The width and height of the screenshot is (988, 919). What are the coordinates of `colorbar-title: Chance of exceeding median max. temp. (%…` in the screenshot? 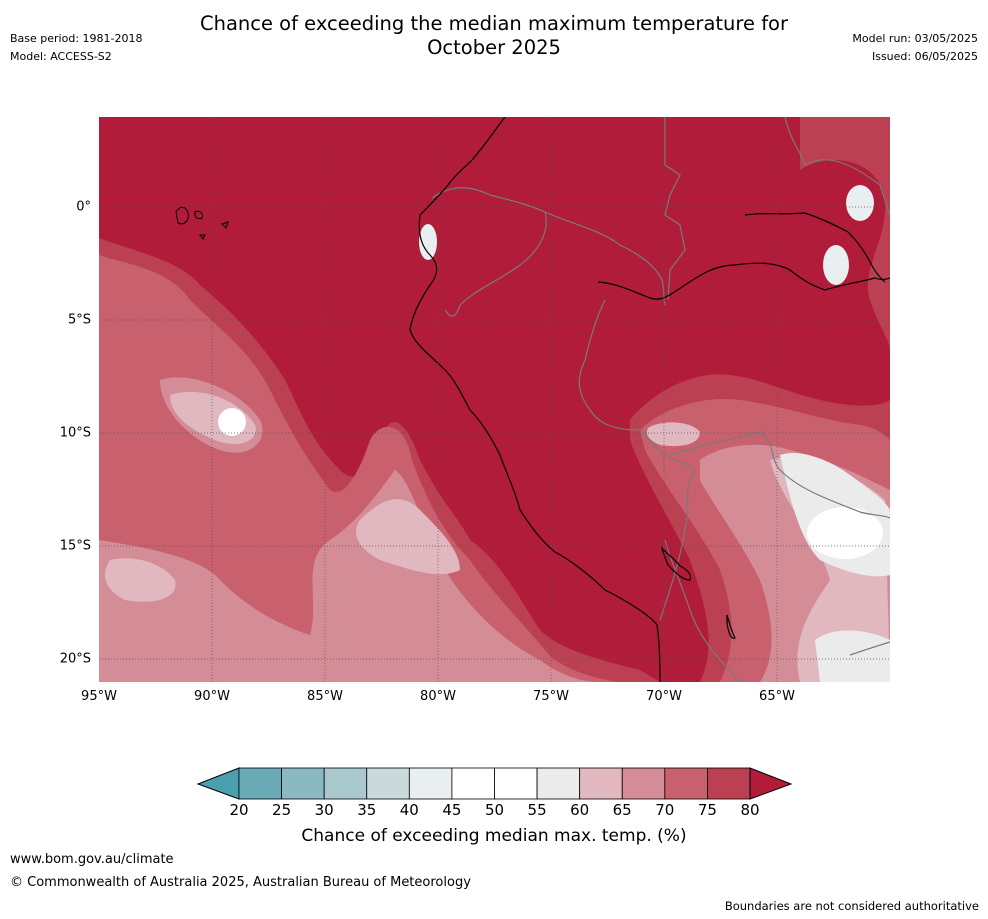 It's located at (494, 836).